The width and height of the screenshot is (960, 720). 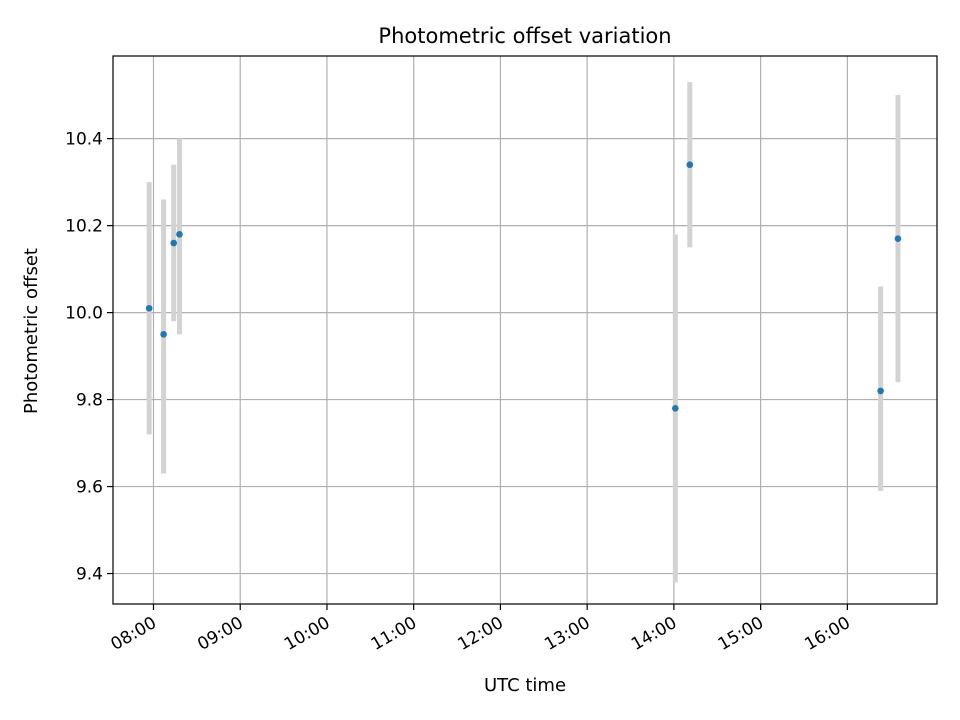 I want to click on x-tick-label: 09:00, so click(x=220, y=634).